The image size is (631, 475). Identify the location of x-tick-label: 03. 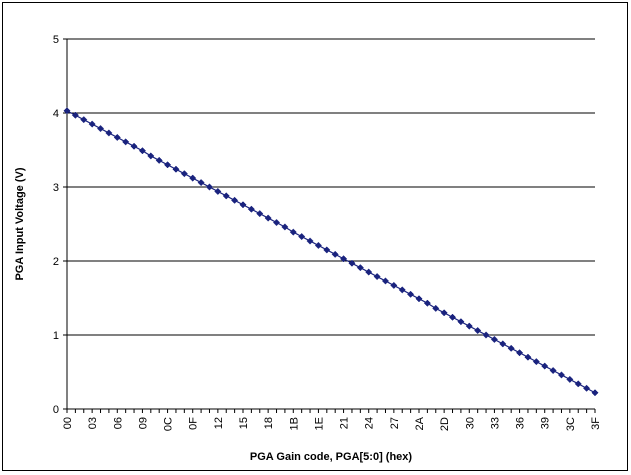
(93, 423).